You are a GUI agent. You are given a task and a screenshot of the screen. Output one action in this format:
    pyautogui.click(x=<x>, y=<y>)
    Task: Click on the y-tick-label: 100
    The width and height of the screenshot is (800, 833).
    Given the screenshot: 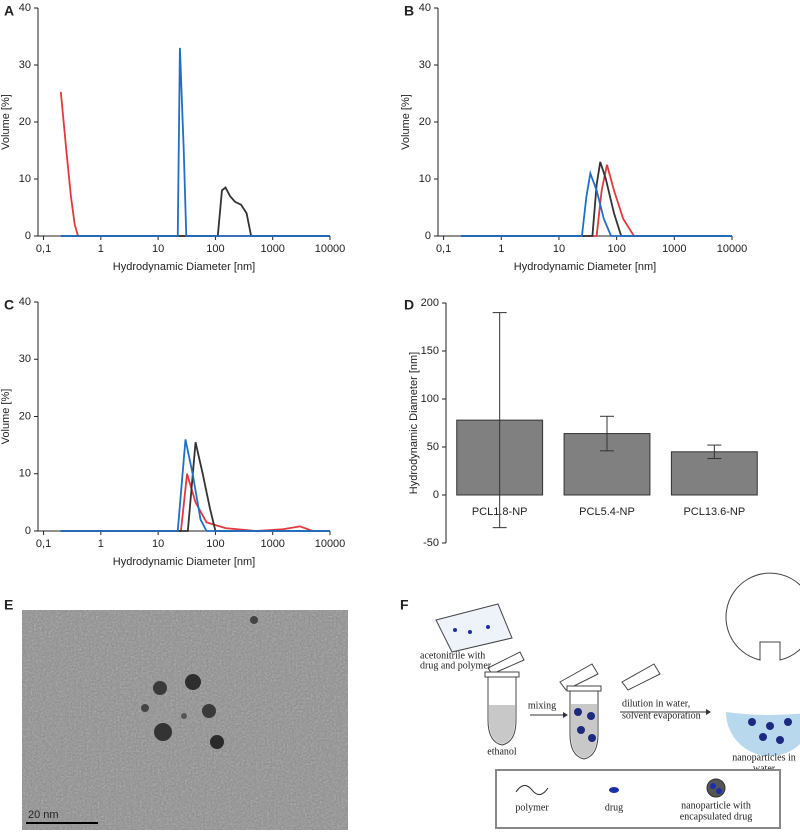 What is the action you would take?
    pyautogui.click(x=430, y=399)
    